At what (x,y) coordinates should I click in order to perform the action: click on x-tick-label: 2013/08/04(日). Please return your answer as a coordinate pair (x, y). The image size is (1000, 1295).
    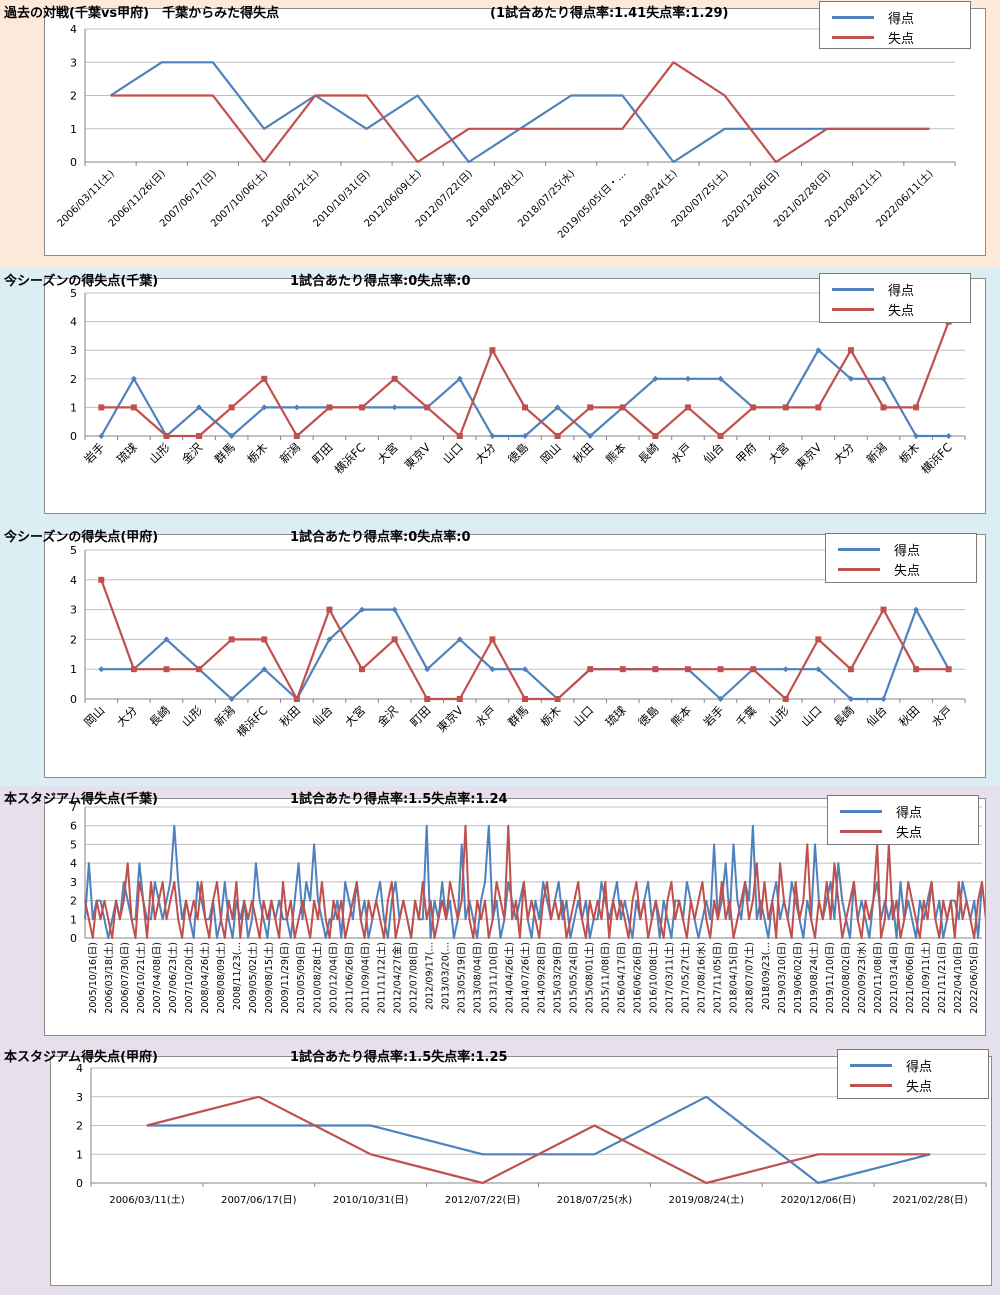
    Looking at the image, I should click on (477, 978).